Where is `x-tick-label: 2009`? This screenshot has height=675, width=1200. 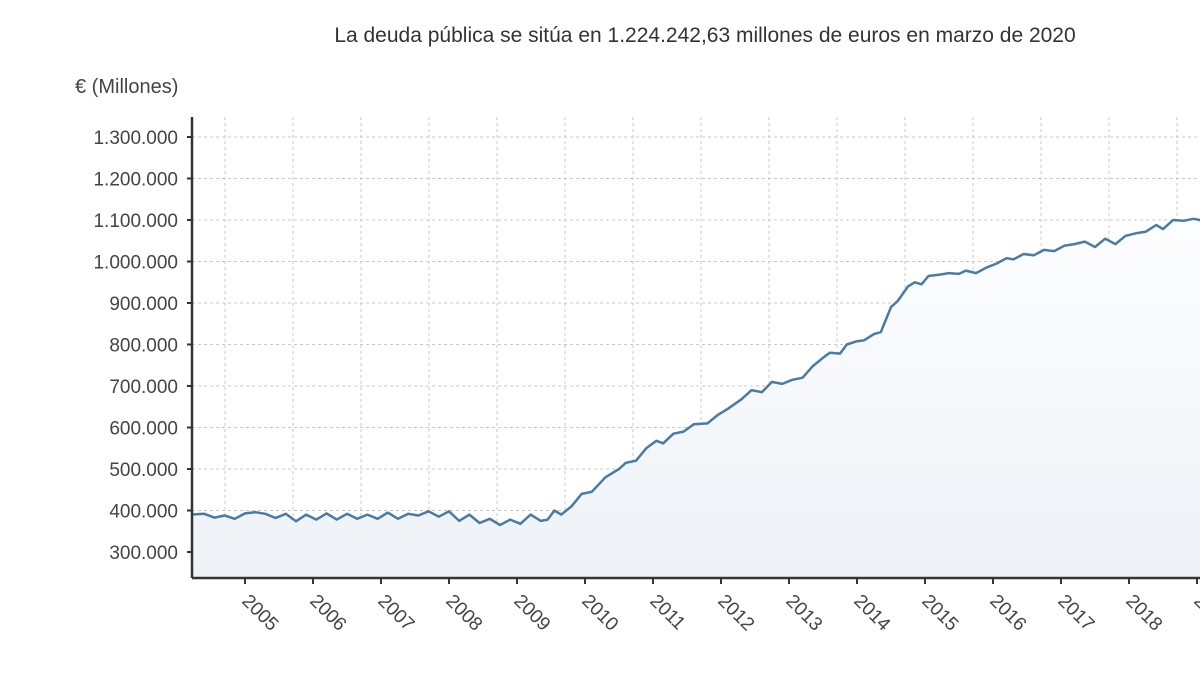
x-tick-label: 2009 is located at coordinates (531, 613).